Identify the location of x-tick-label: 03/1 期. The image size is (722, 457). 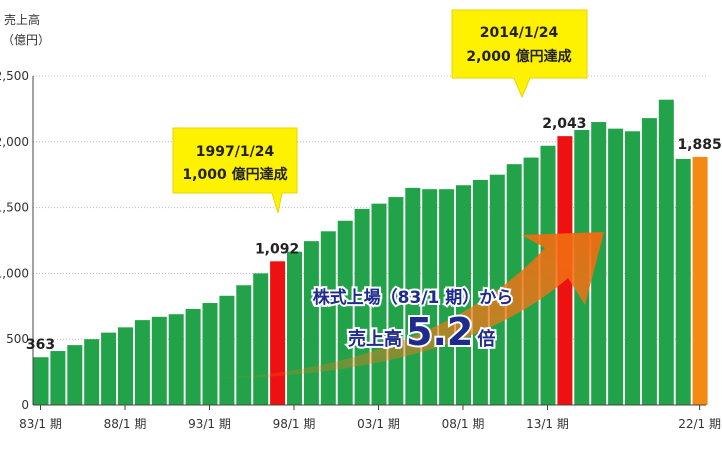
(378, 424).